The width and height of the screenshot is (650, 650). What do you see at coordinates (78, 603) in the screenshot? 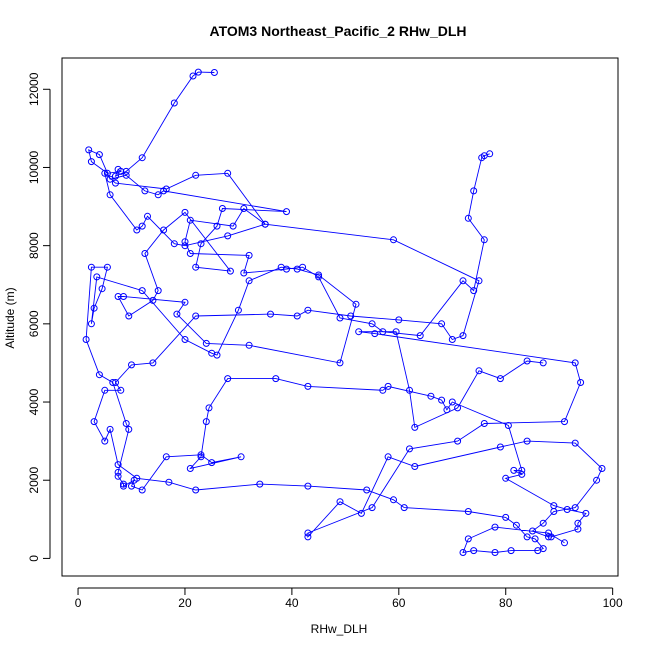
I see `x-tick-label: 0` at bounding box center [78, 603].